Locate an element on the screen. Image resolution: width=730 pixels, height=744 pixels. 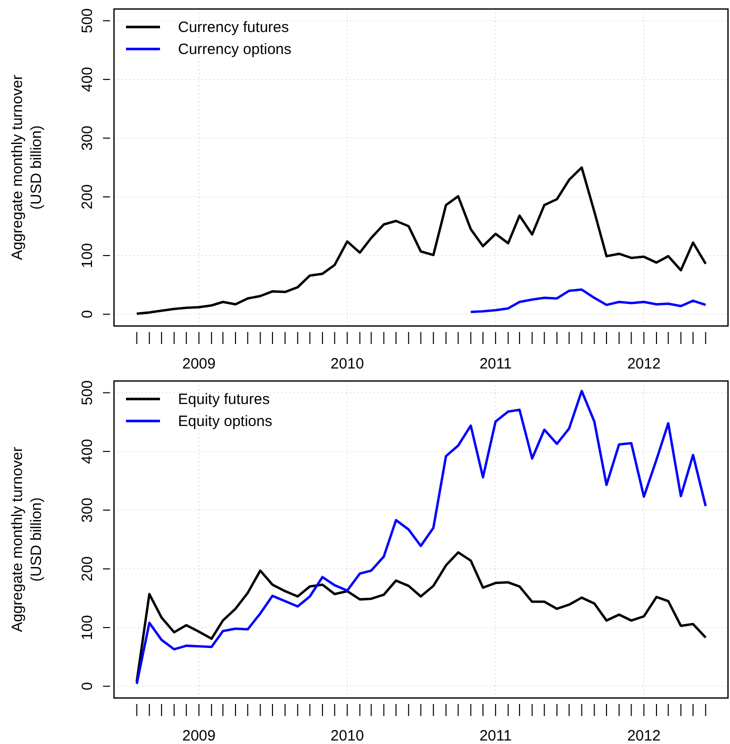
legend-label: Currency futures is located at coordinates (233, 27).